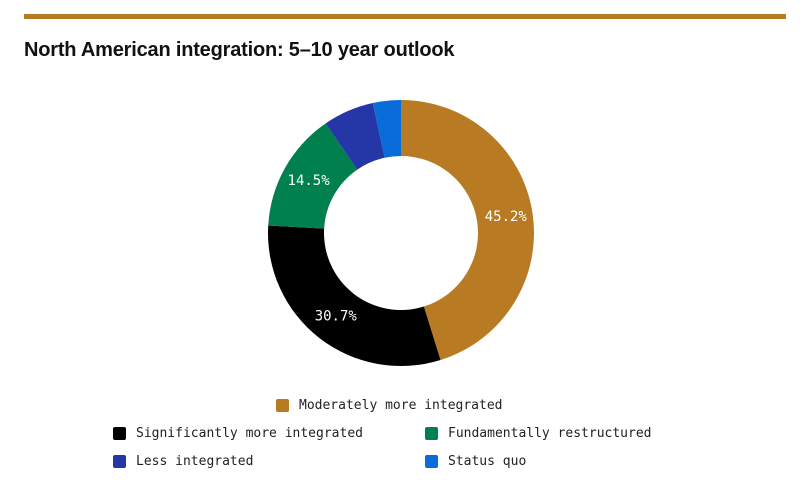 This screenshot has width=802, height=492. What do you see at coordinates (550, 433) in the screenshot?
I see `legend-label: Fundamentally restructured` at bounding box center [550, 433].